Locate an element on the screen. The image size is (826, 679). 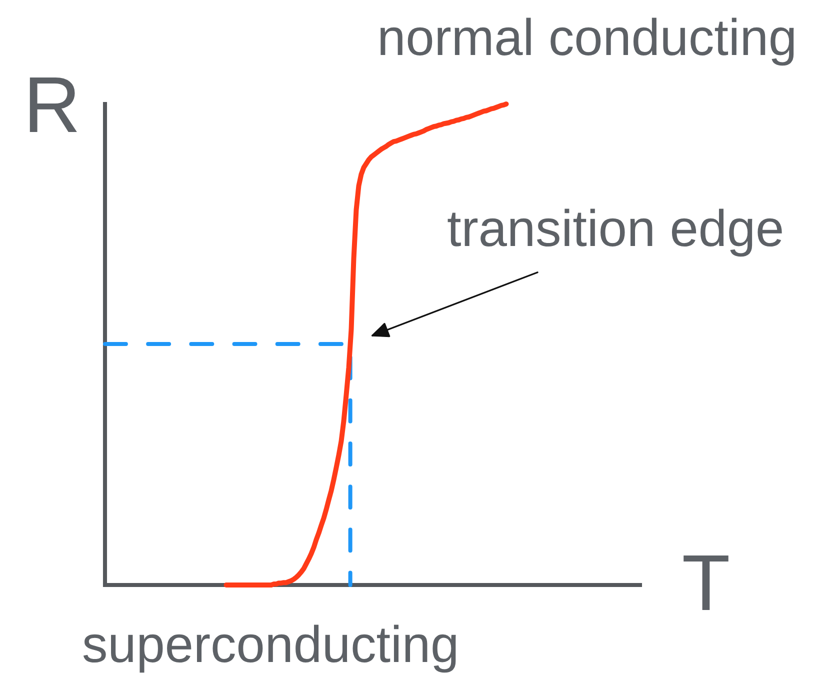
text: superconducting is located at coordinates (269, 648).